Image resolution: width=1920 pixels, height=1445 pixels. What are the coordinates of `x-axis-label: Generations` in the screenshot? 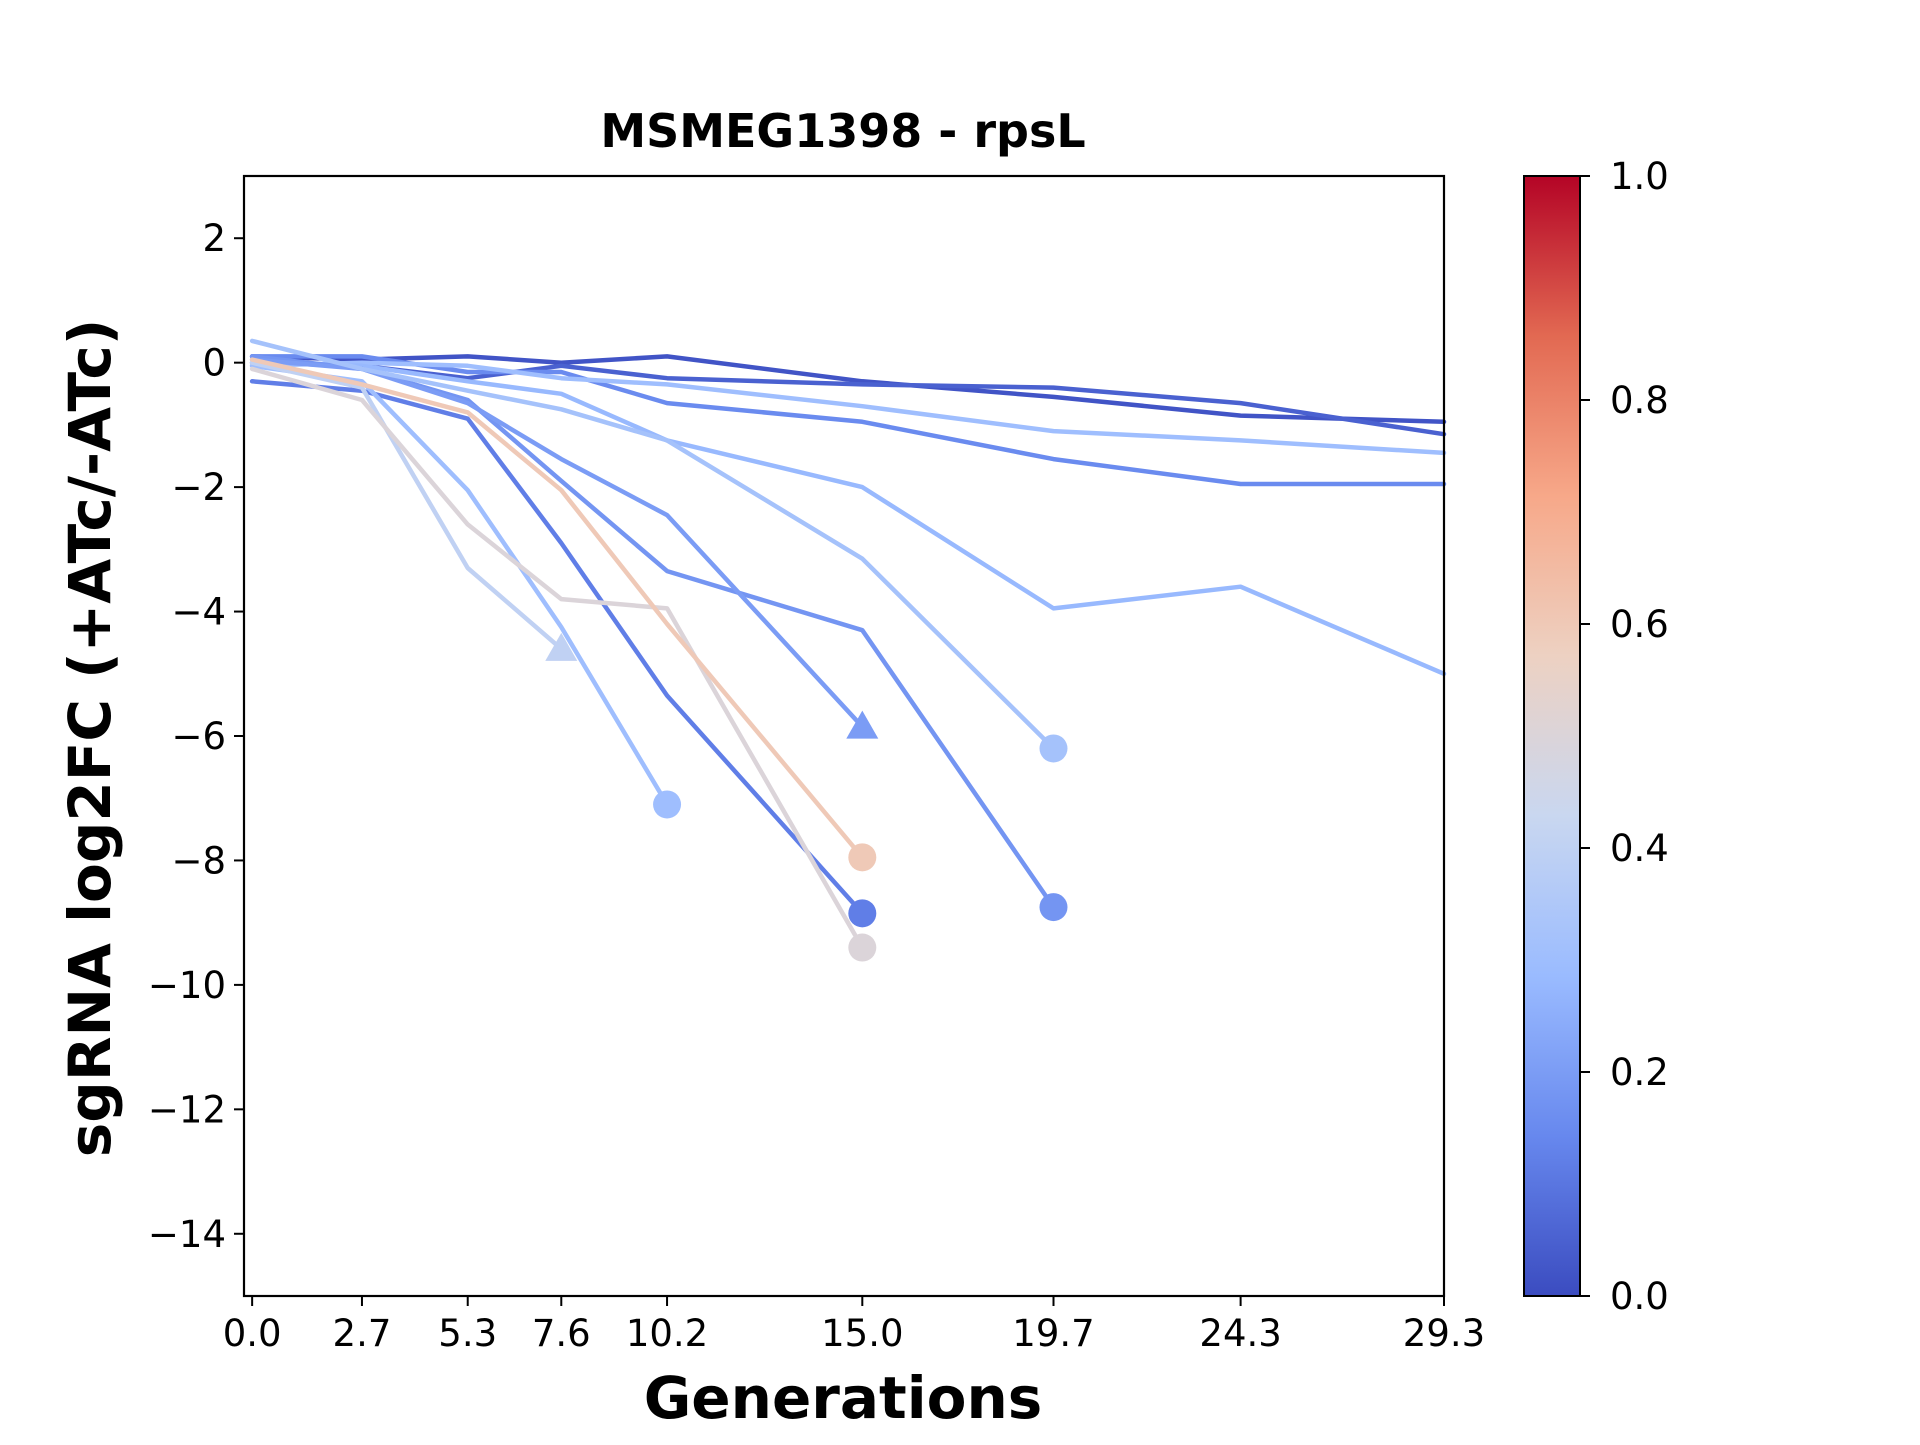 It's located at (843, 1398).